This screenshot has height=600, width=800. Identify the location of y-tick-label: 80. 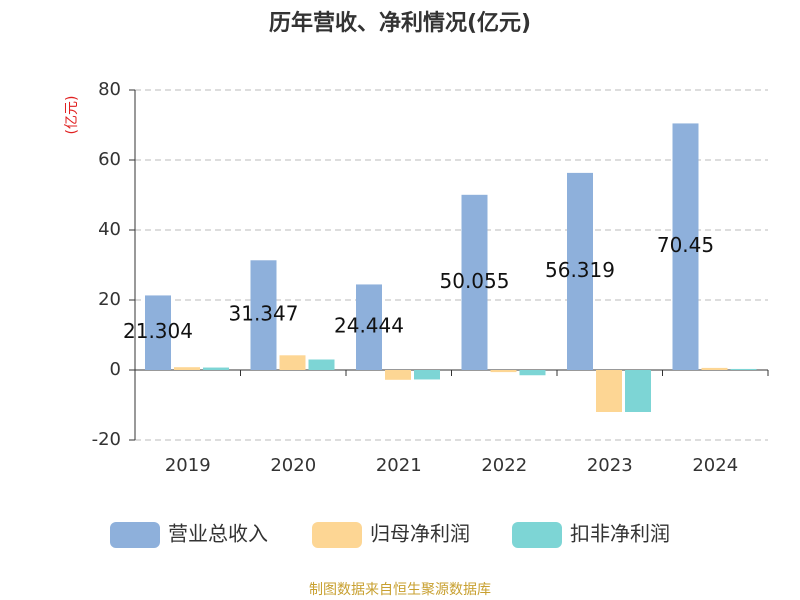
(109, 89).